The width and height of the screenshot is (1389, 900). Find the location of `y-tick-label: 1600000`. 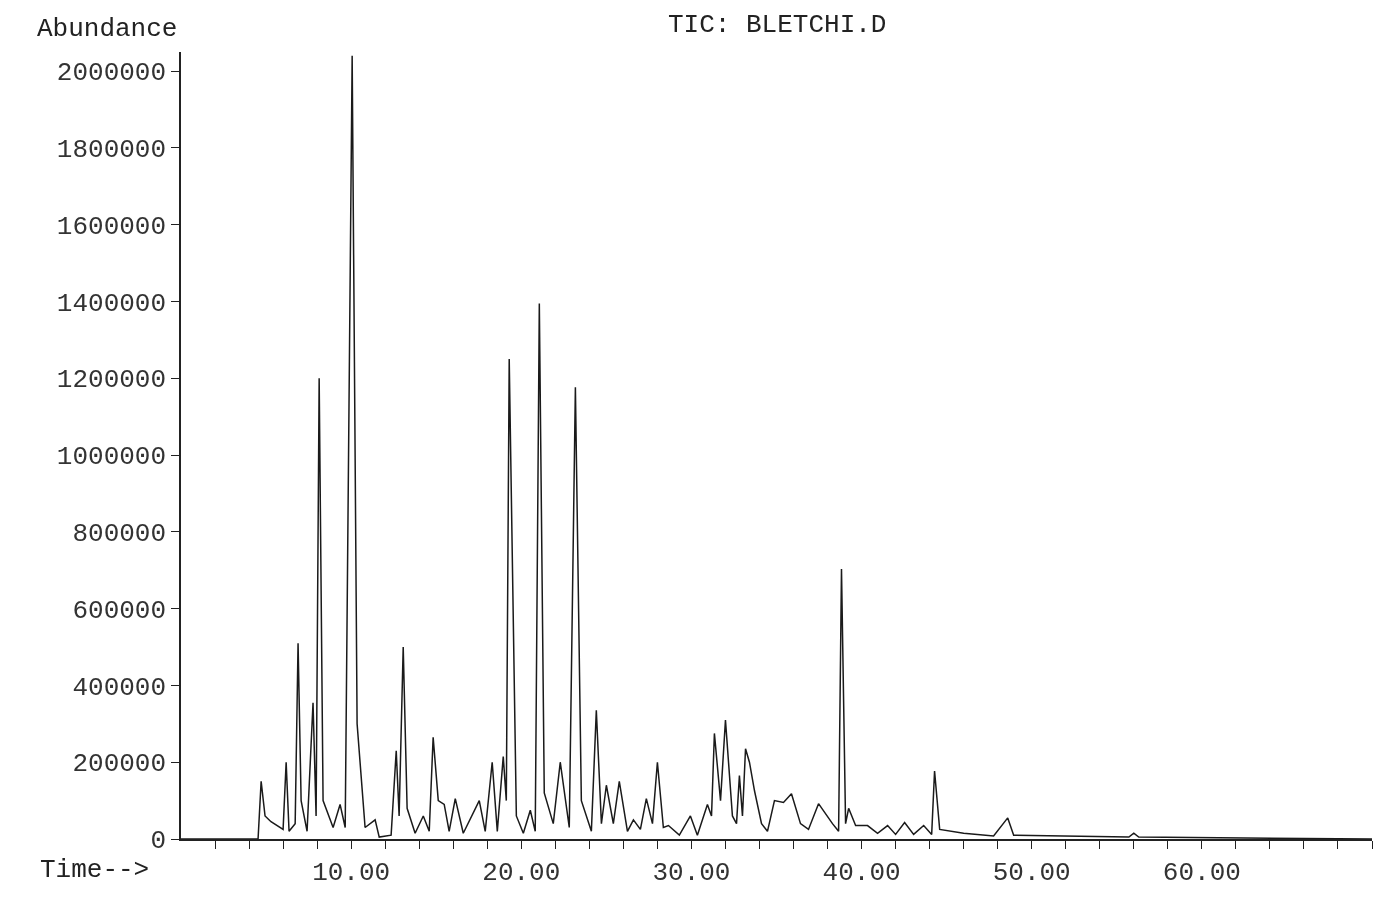

y-tick-label: 1600000 is located at coordinates (111, 226).